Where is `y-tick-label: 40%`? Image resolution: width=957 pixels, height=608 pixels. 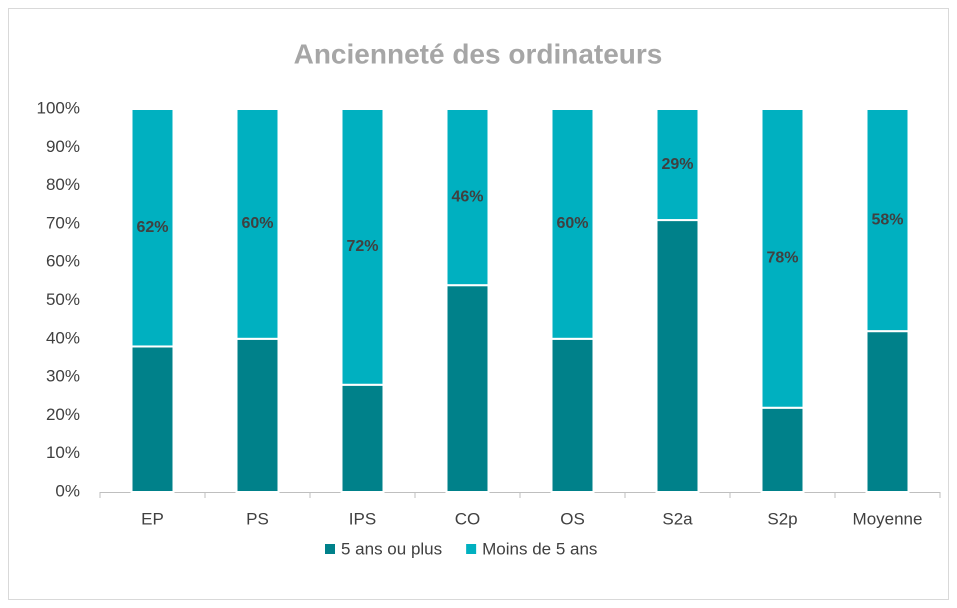 y-tick-label: 40% is located at coordinates (63, 337).